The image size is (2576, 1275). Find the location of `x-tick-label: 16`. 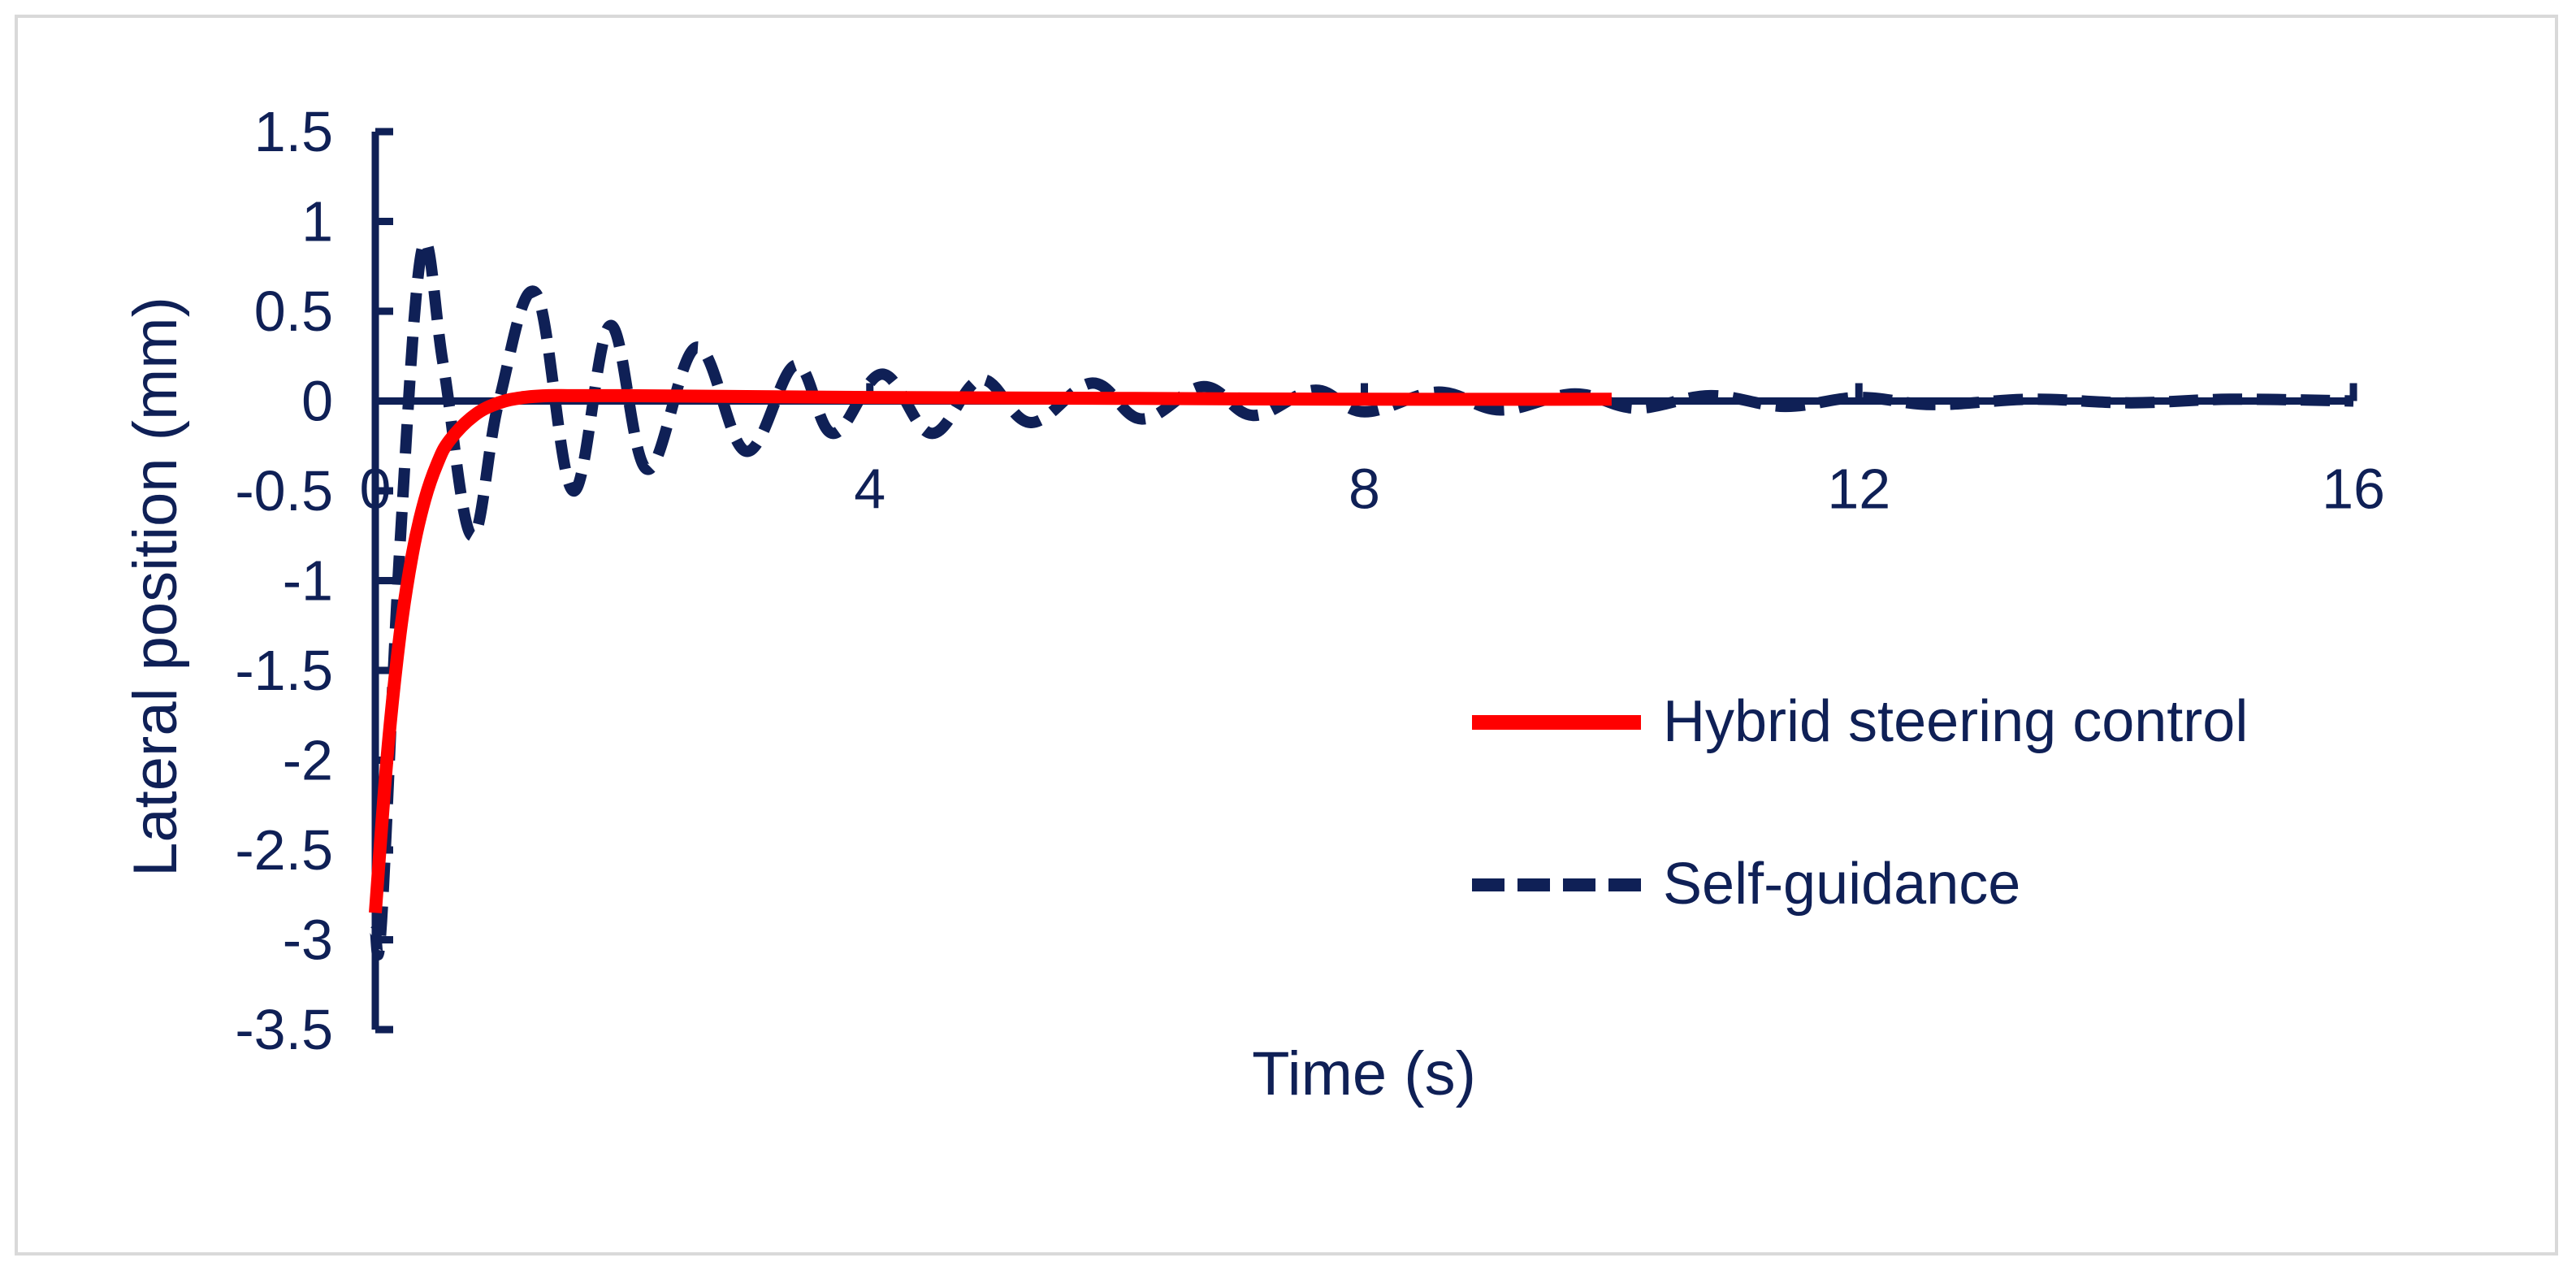

x-tick-label: 16 is located at coordinates (2353, 489).